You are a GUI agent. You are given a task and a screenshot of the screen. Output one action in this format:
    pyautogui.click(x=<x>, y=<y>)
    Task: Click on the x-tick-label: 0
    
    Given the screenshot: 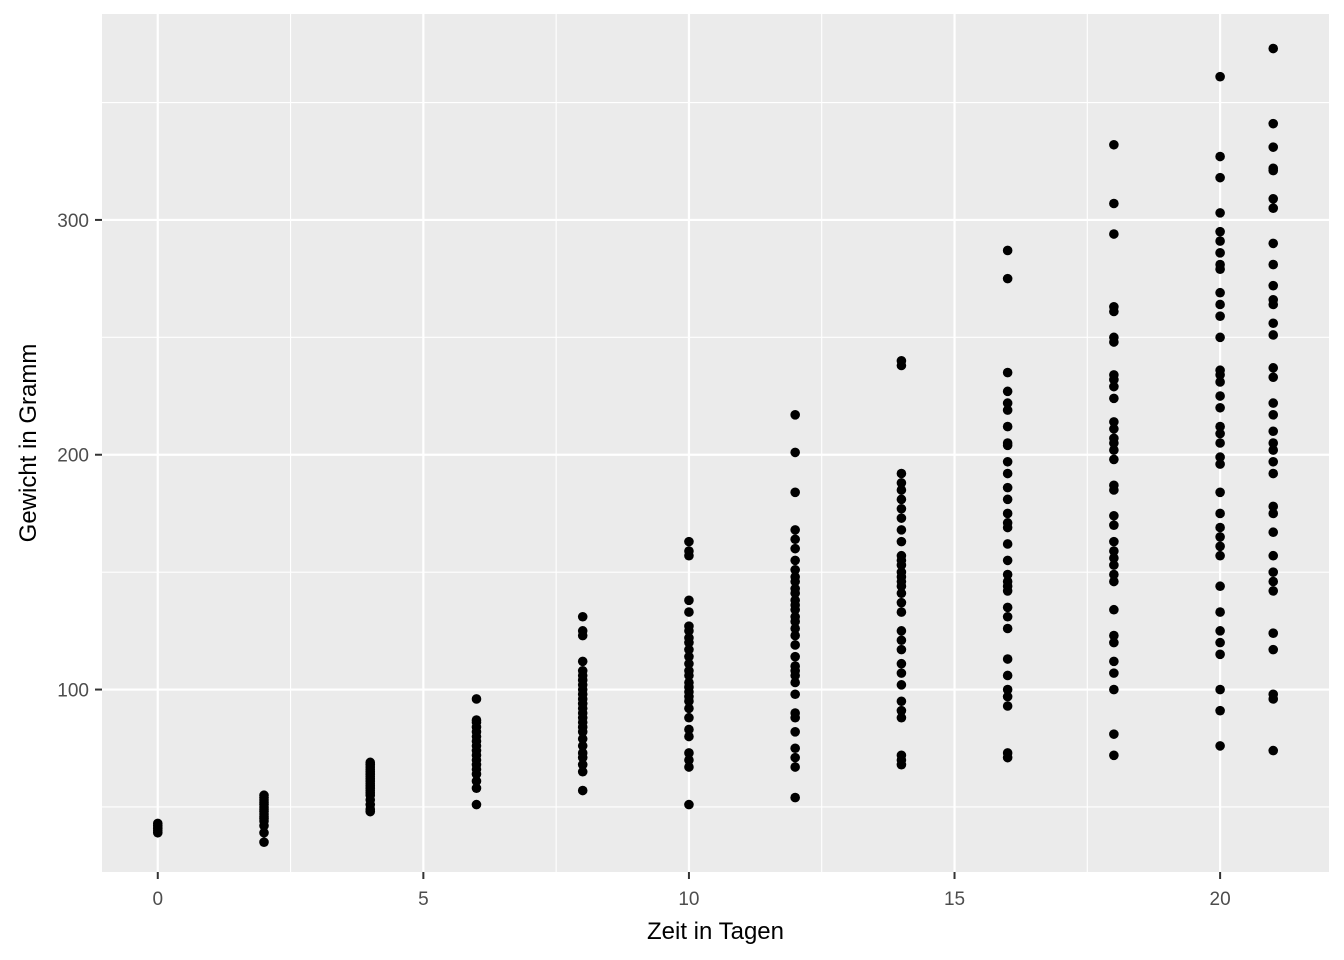 What is the action you would take?
    pyautogui.click(x=157, y=899)
    